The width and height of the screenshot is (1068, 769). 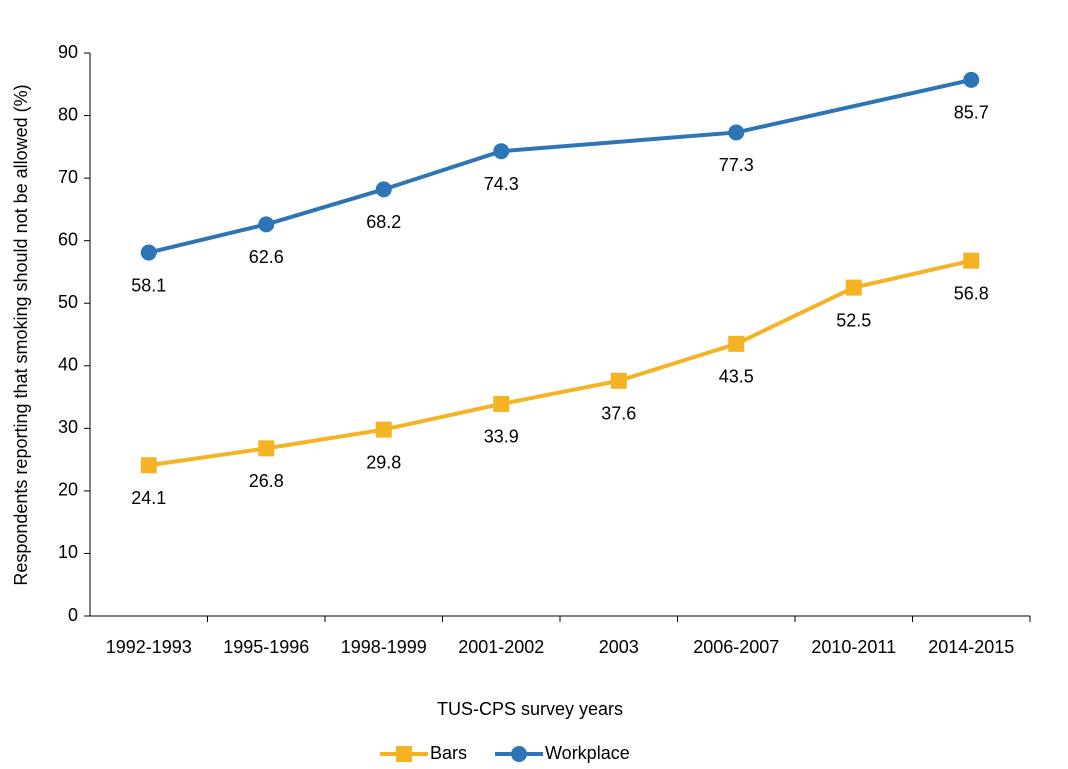 What do you see at coordinates (148, 285) in the screenshot?
I see `data-label: 58.1` at bounding box center [148, 285].